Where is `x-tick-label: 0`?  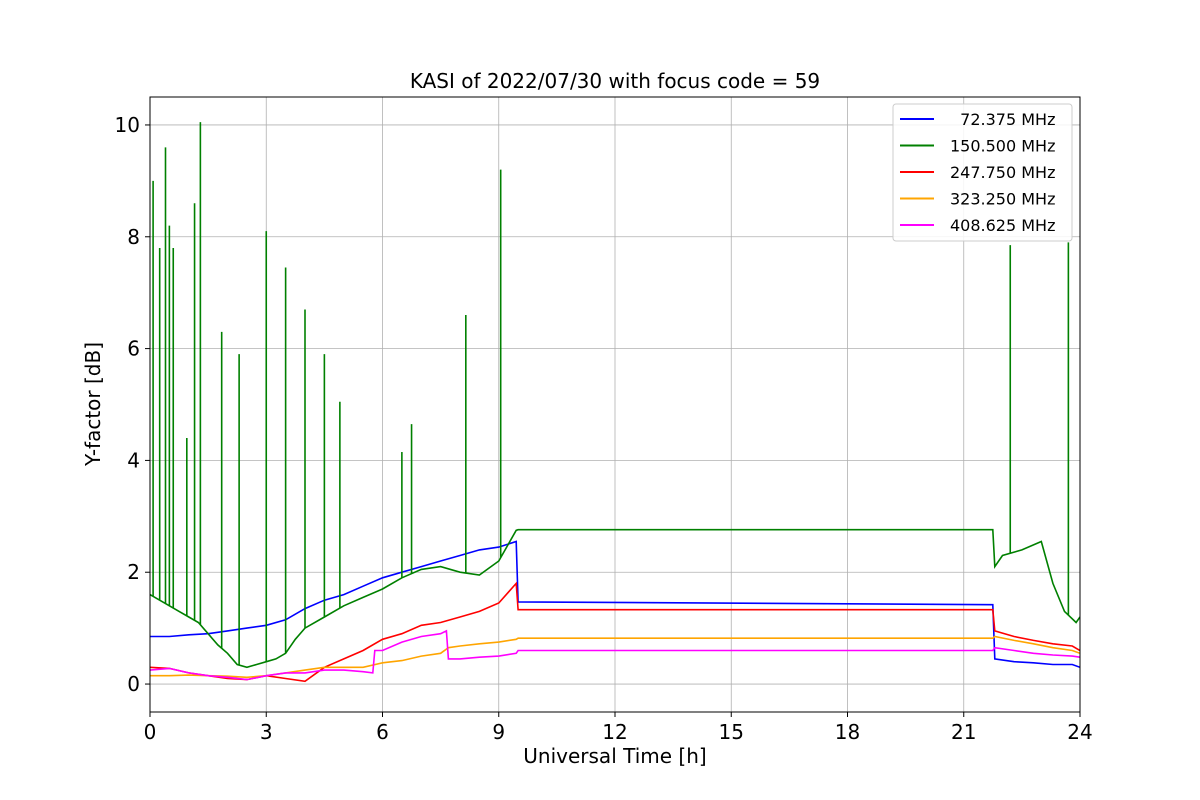 x-tick-label: 0 is located at coordinates (150, 732).